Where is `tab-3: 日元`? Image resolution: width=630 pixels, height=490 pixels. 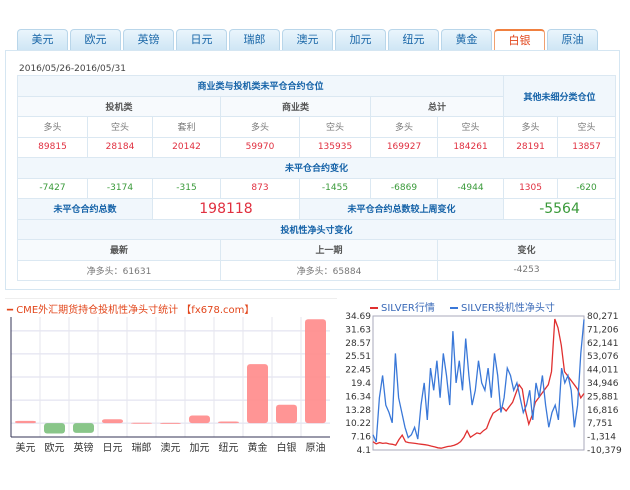 tab-3: 日元 is located at coordinates (201, 39).